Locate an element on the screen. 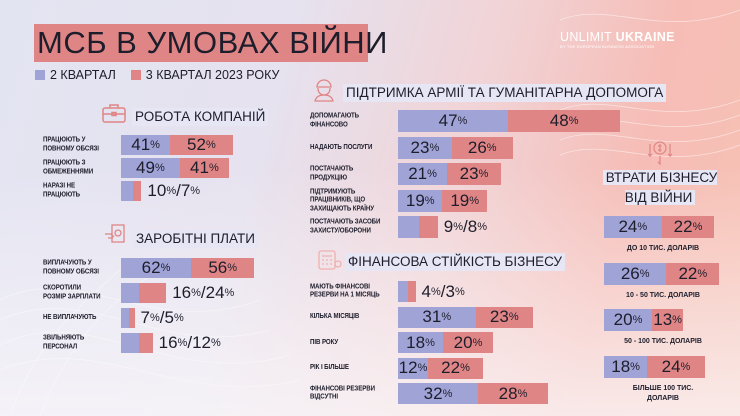 The image size is (740, 416). bar-q2: 18% is located at coordinates (626, 366).